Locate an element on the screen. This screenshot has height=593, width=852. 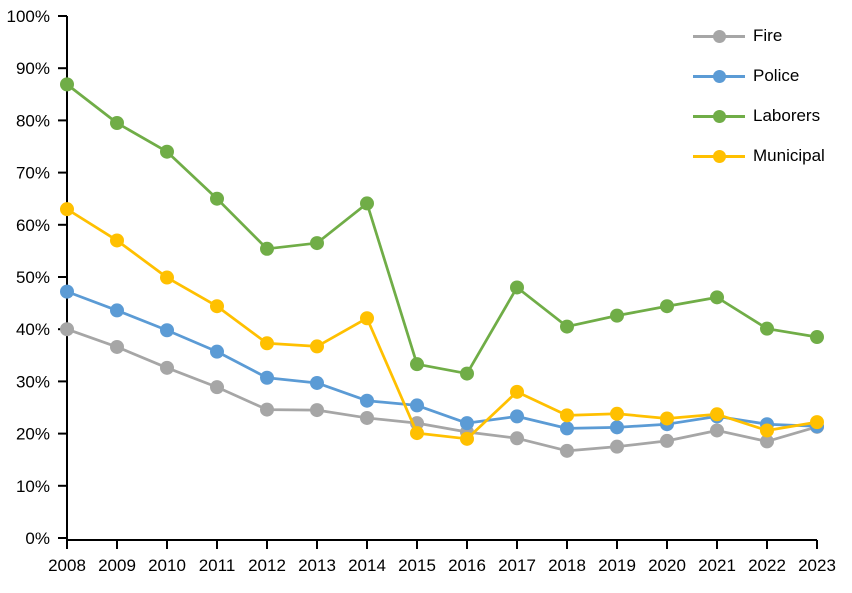
x-axis-tick-label: 2015 is located at coordinates (417, 565).